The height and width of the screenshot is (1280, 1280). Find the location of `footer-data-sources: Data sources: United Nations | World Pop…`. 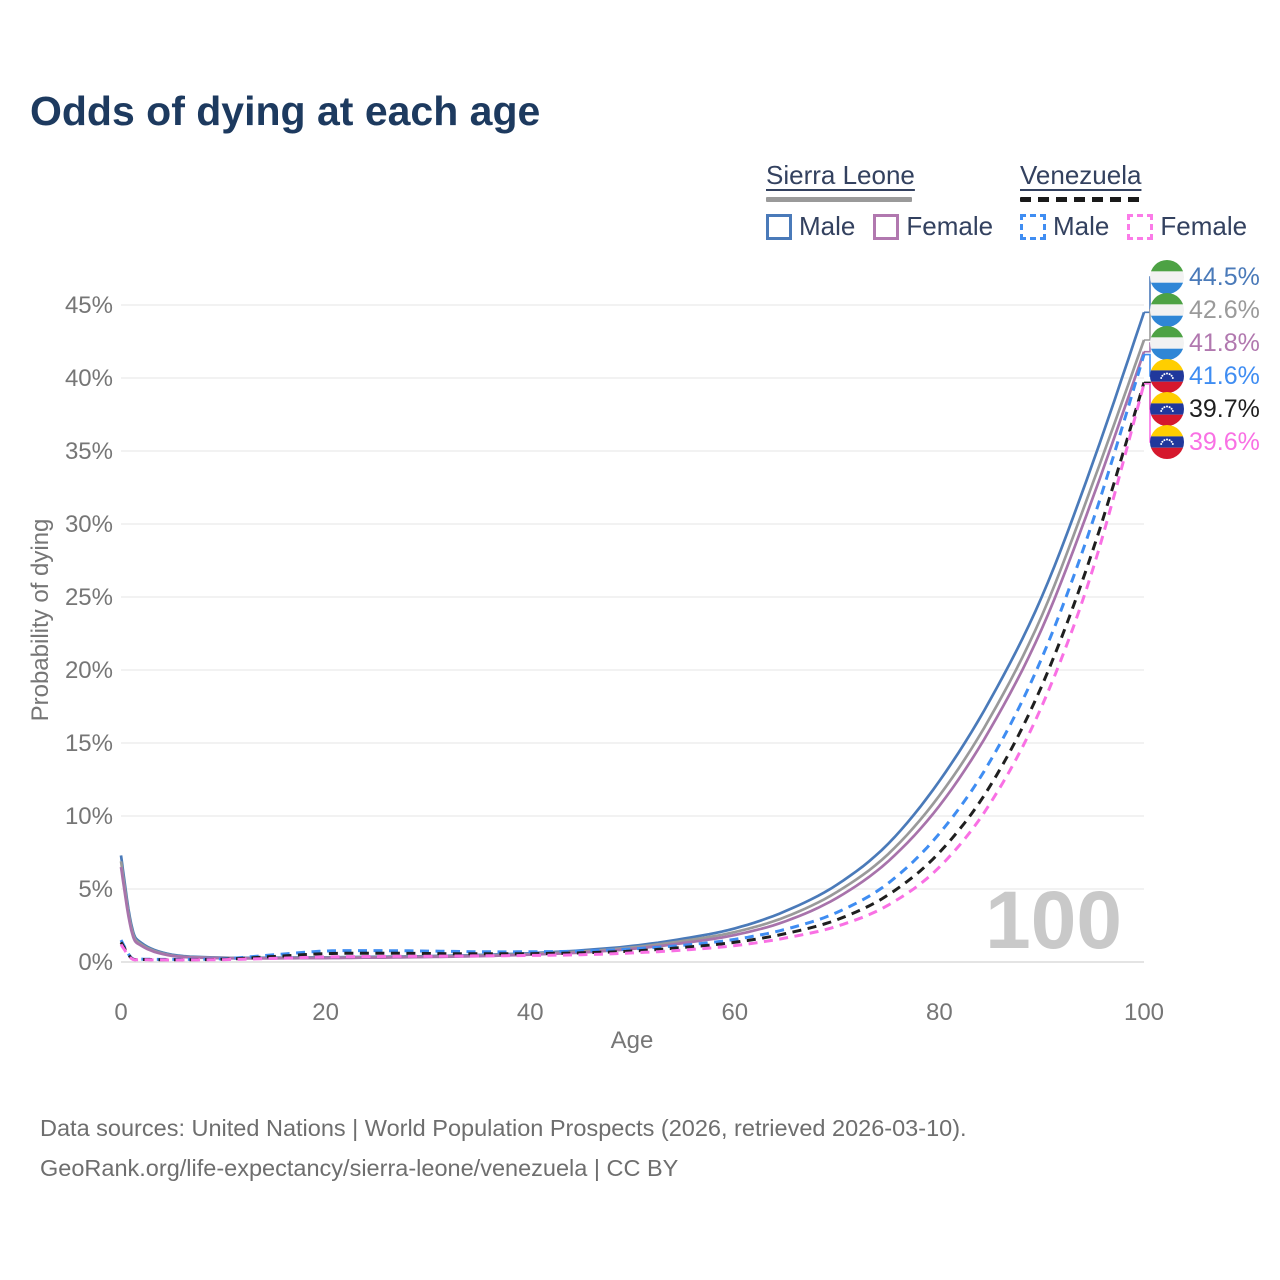

footer-data-sources: Data sources: United Nations | World Pop… is located at coordinates (503, 1128).